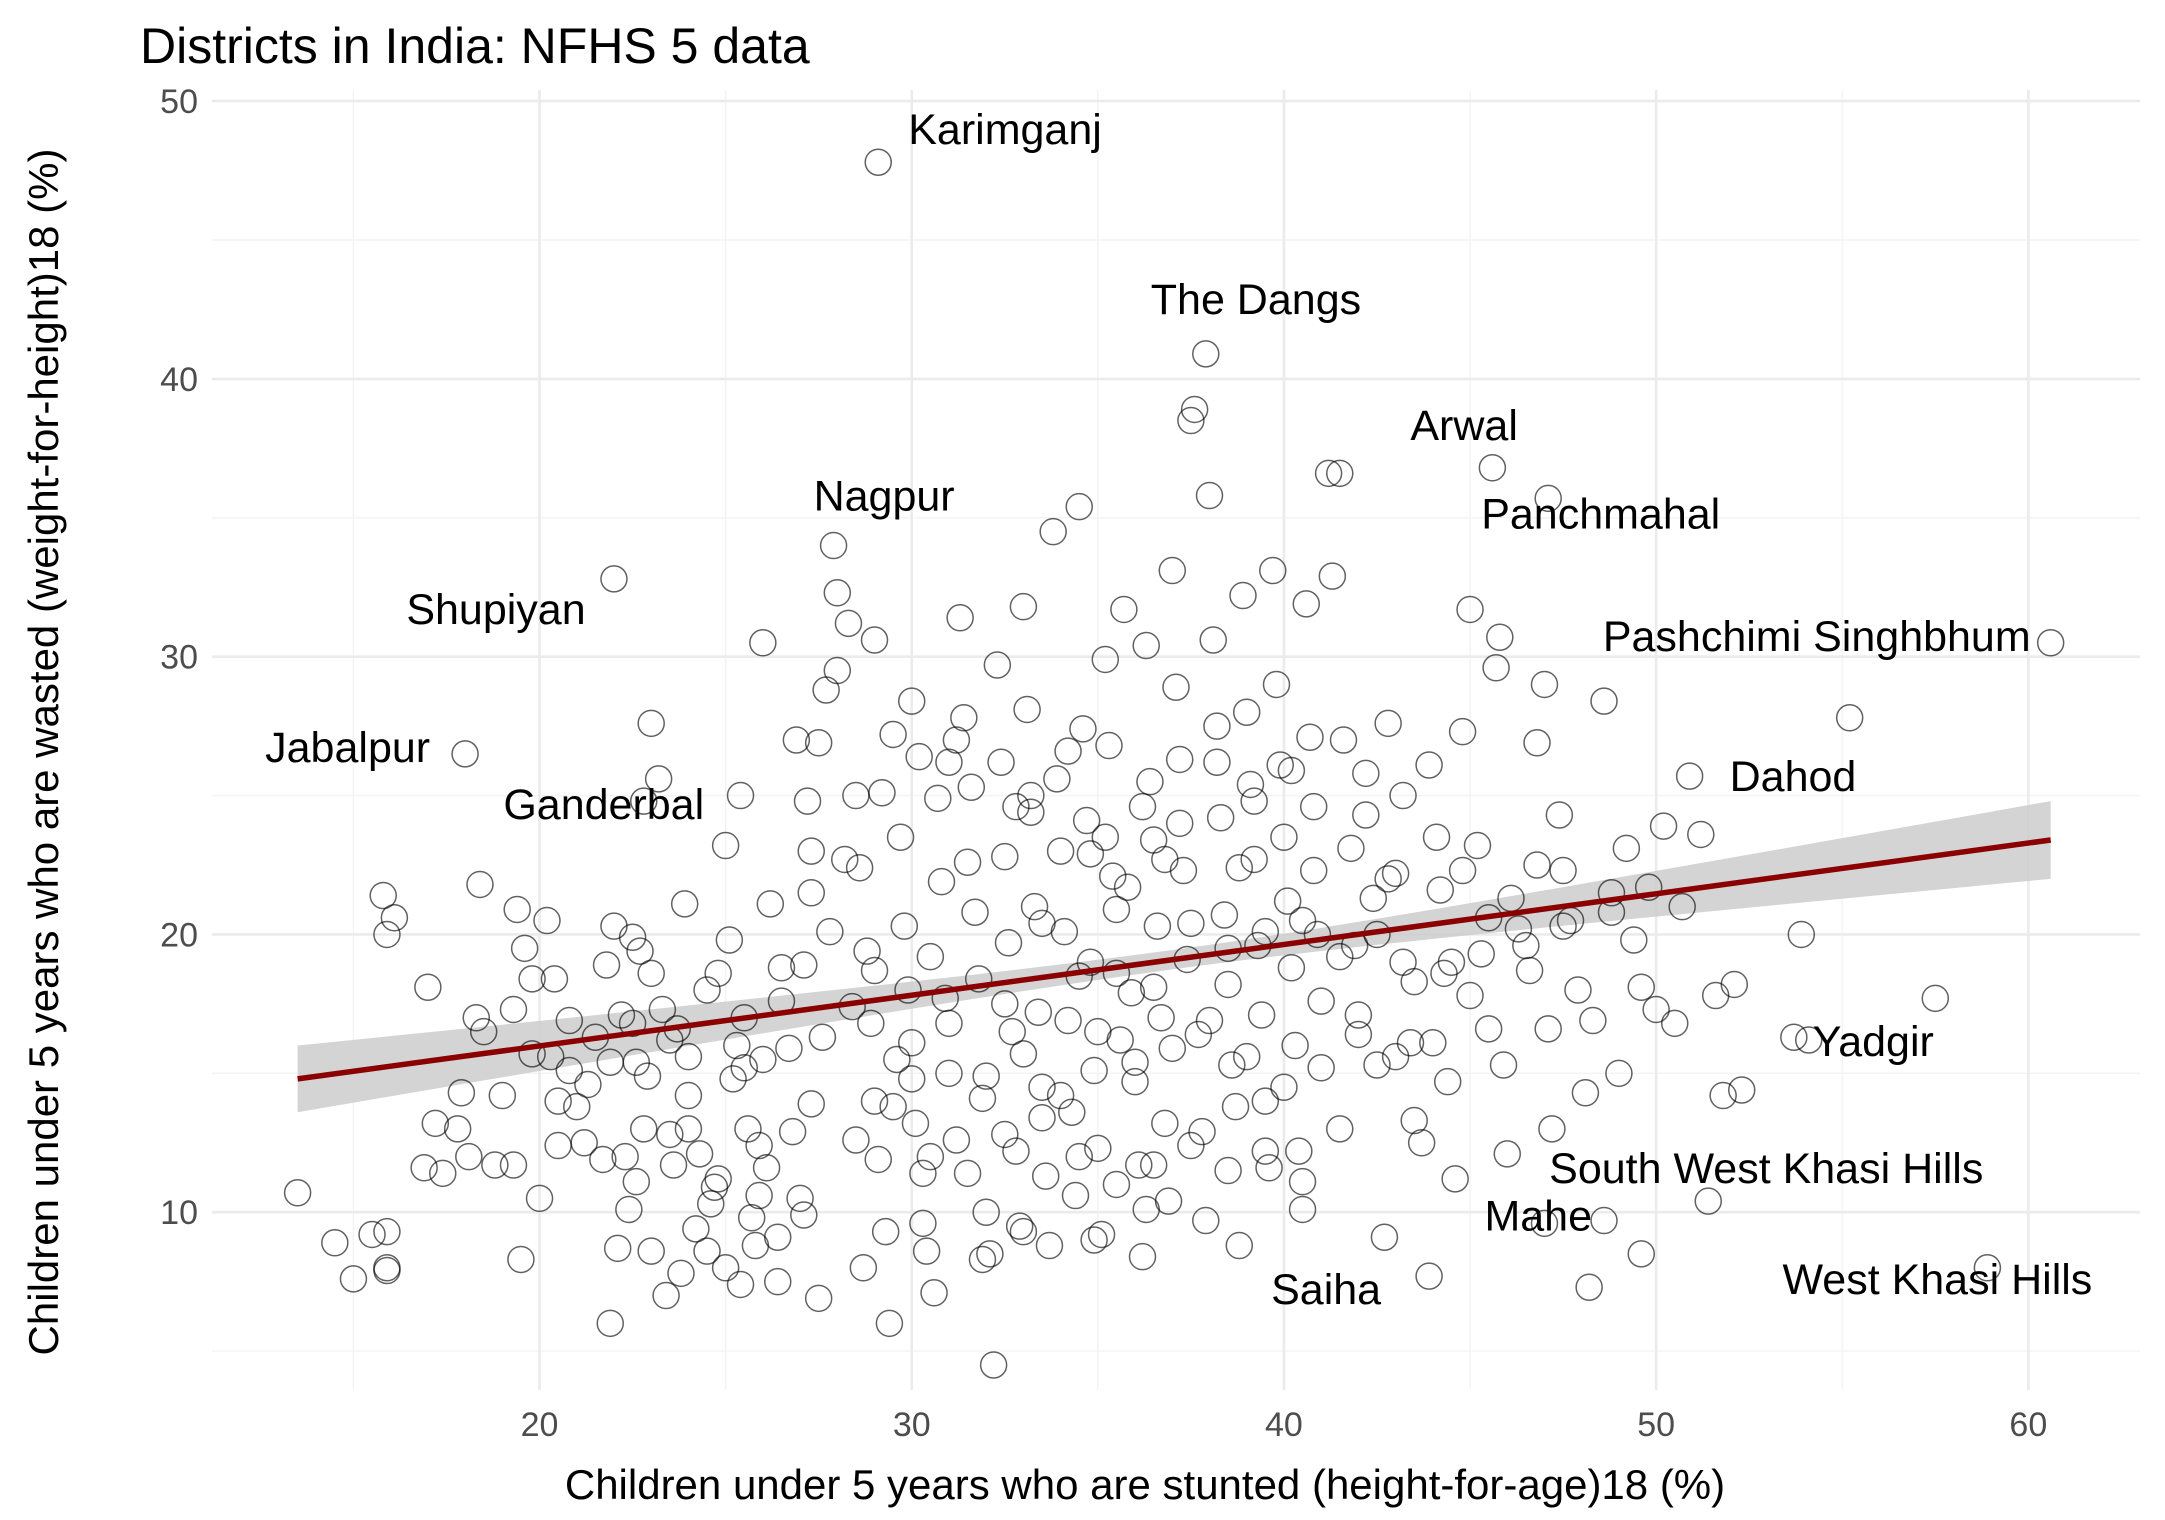  I want to click on y-tick-label: 40, so click(179, 380).